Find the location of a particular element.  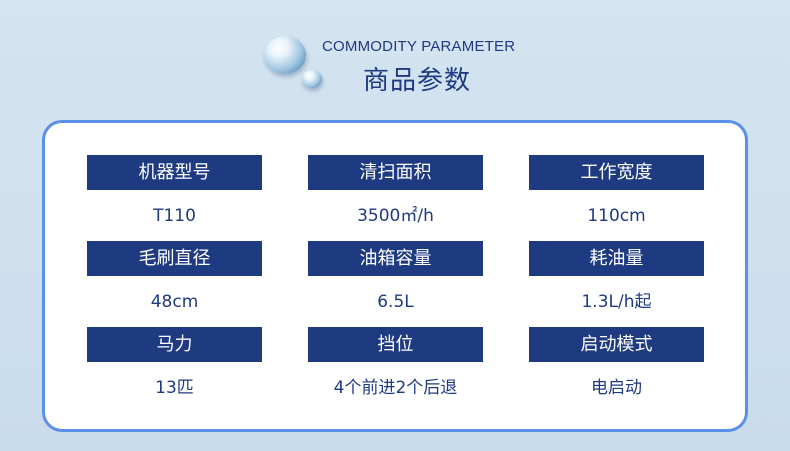

param-label: 机器型号 is located at coordinates (174, 172).